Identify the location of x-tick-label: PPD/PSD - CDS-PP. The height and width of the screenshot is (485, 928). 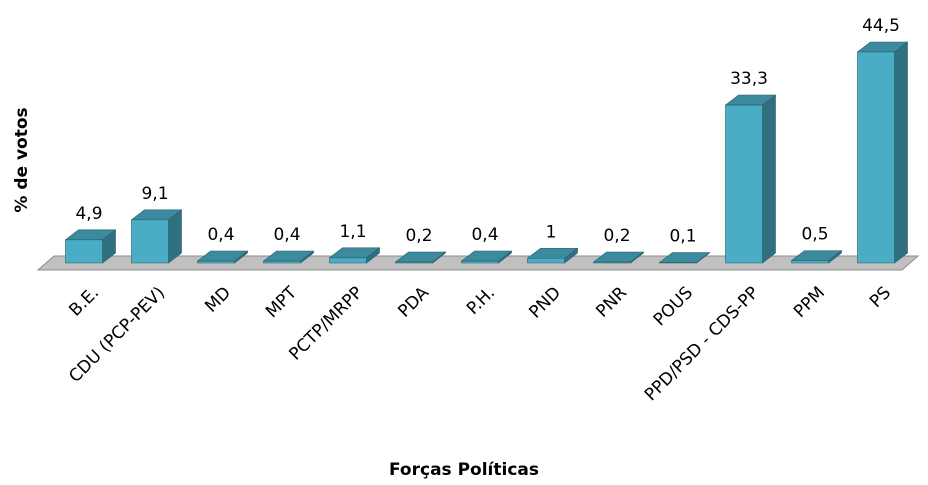
(702, 344).